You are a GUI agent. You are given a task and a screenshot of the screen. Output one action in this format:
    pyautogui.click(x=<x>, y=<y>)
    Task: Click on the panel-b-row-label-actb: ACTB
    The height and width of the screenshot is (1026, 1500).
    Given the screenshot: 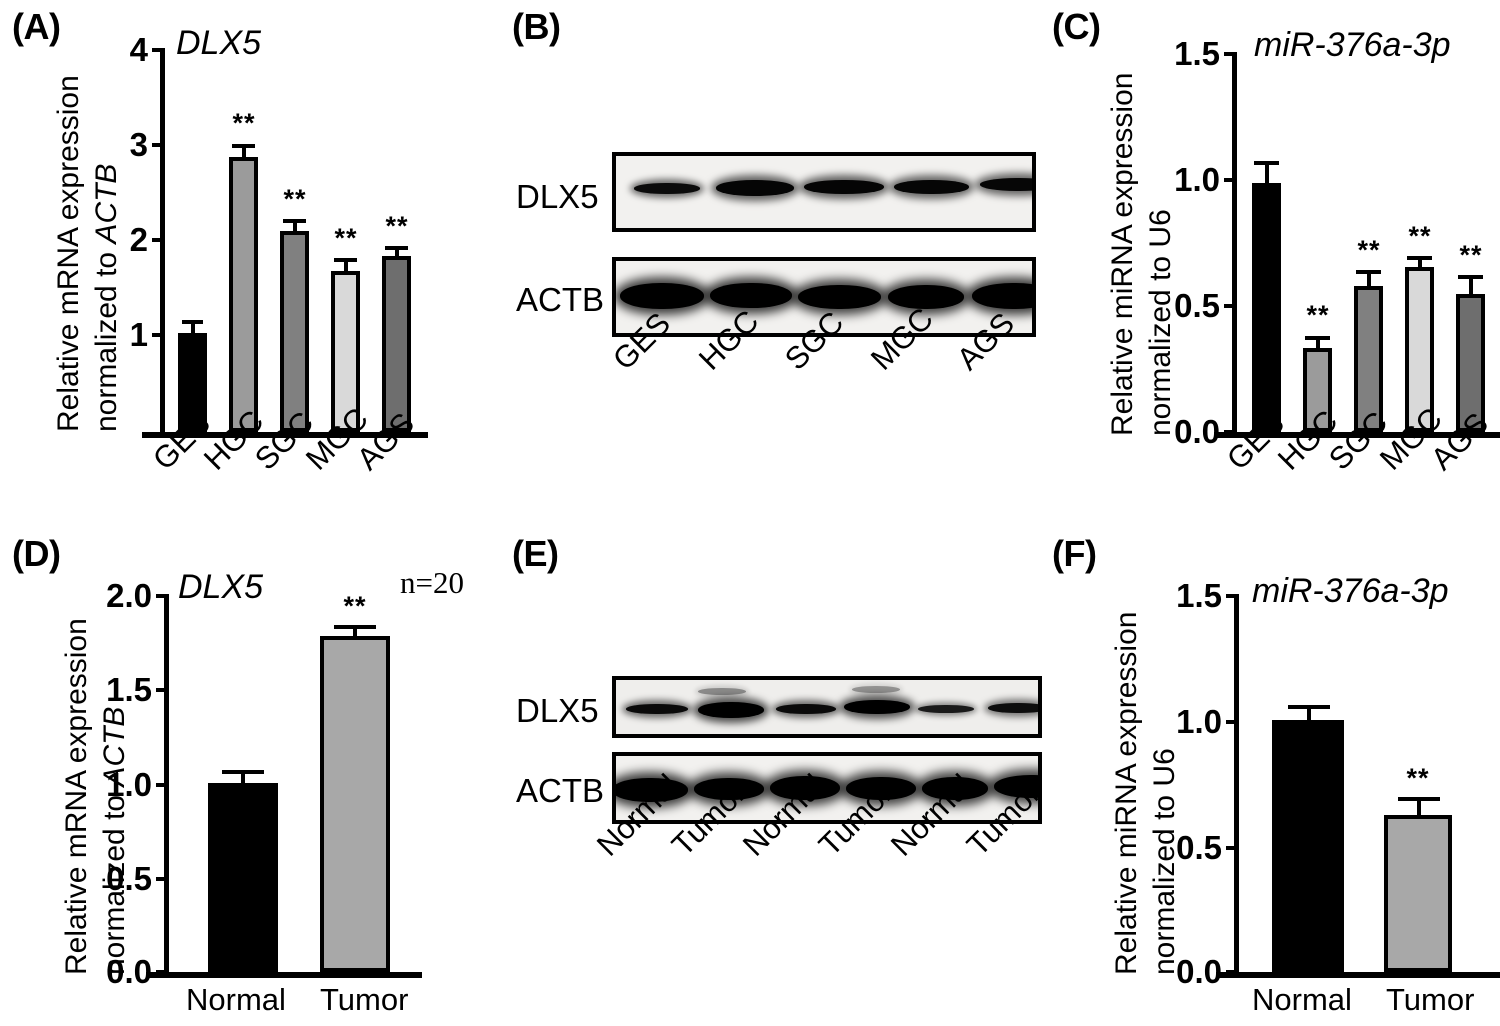 What is the action you would take?
    pyautogui.click(x=560, y=299)
    